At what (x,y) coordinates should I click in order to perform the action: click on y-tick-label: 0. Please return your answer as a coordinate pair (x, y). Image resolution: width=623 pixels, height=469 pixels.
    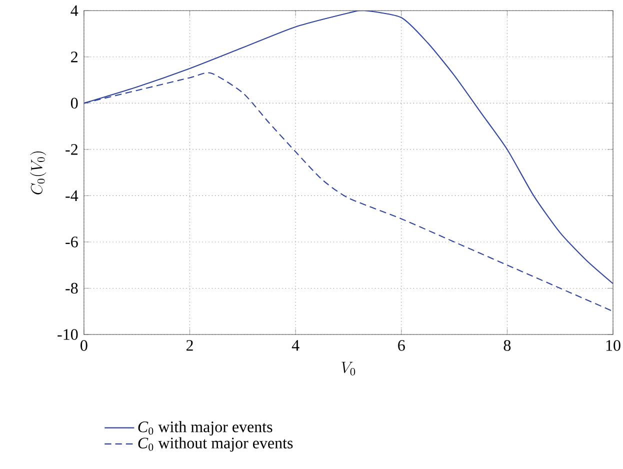
    Looking at the image, I should click on (74, 103).